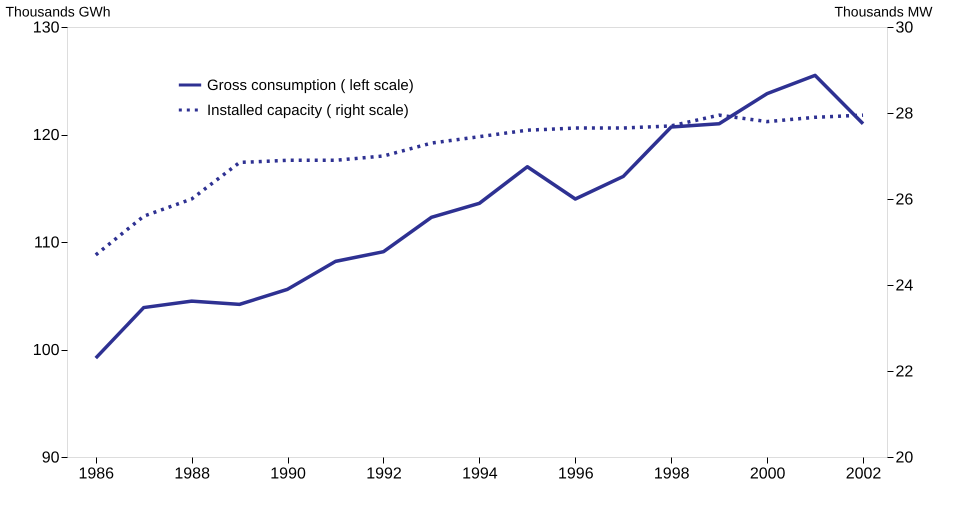  Describe the element at coordinates (864, 474) in the screenshot. I see `x-tick-label: 2002` at that location.